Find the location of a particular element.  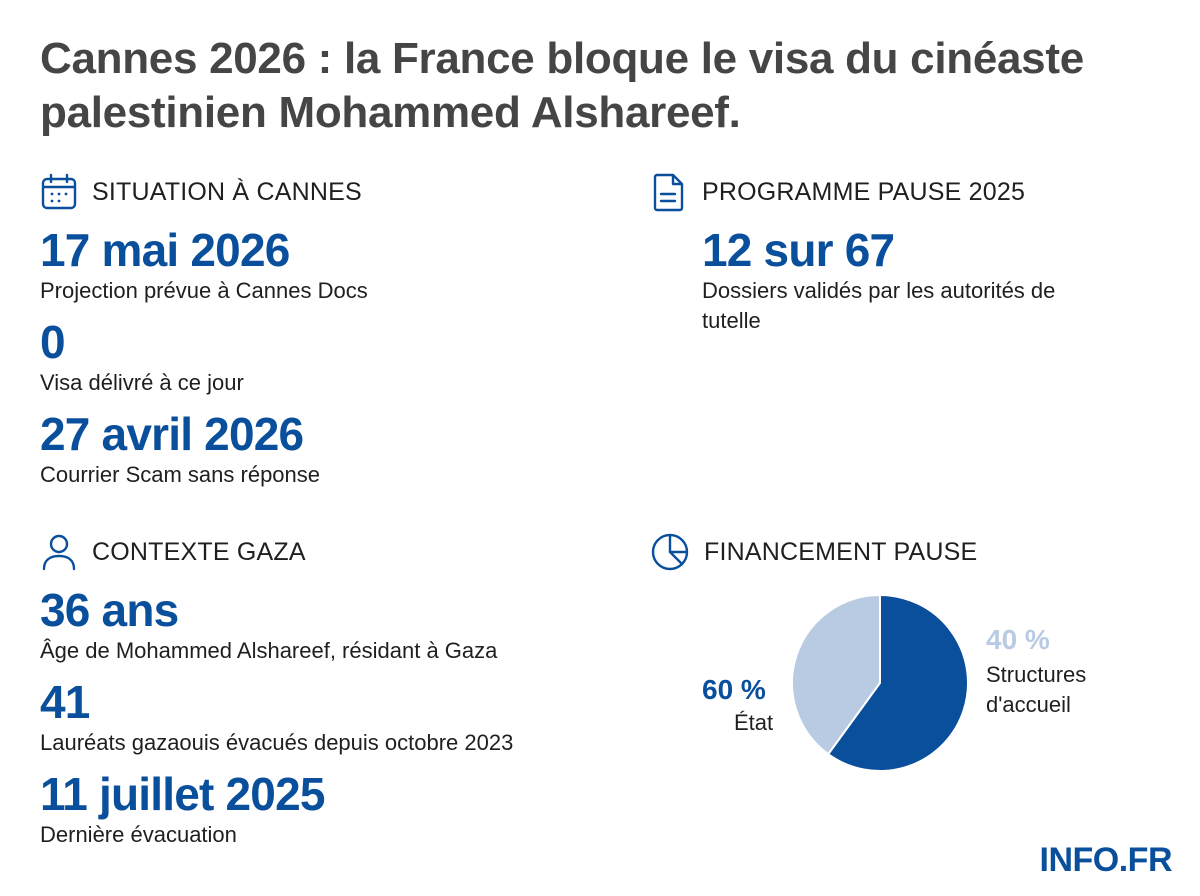

pie-slice-structures is located at coordinates (836, 674).